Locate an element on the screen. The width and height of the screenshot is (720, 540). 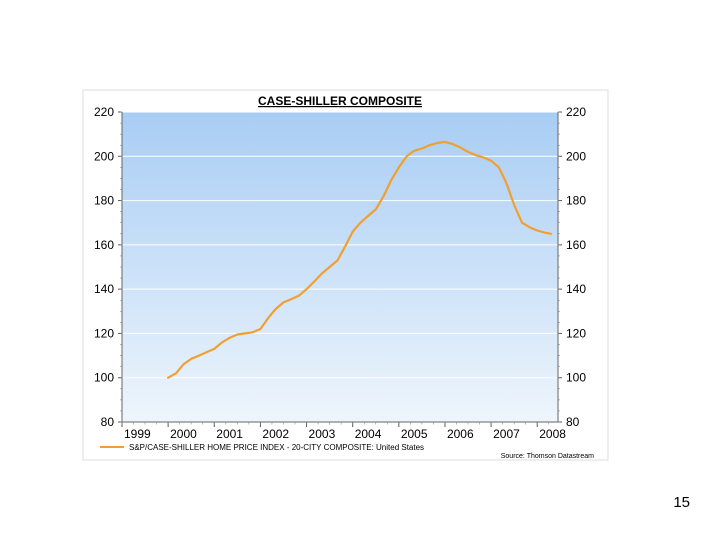
y-tick-label-right: 80 is located at coordinates (573, 422).